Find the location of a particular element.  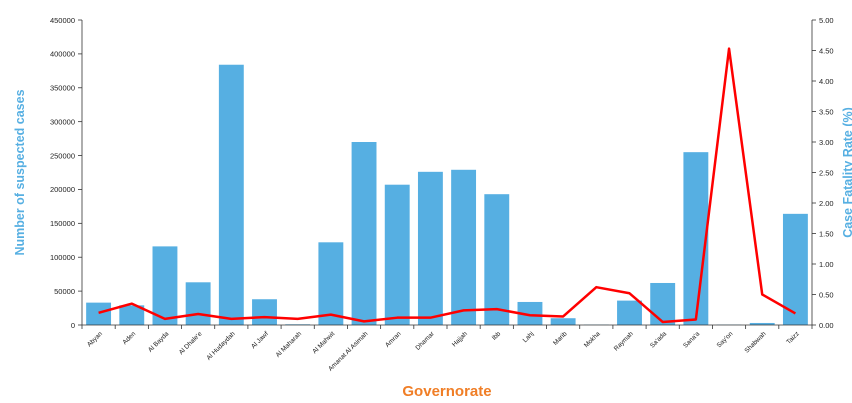

x-tick-label: Al Hudaydah is located at coordinates (221, 346).